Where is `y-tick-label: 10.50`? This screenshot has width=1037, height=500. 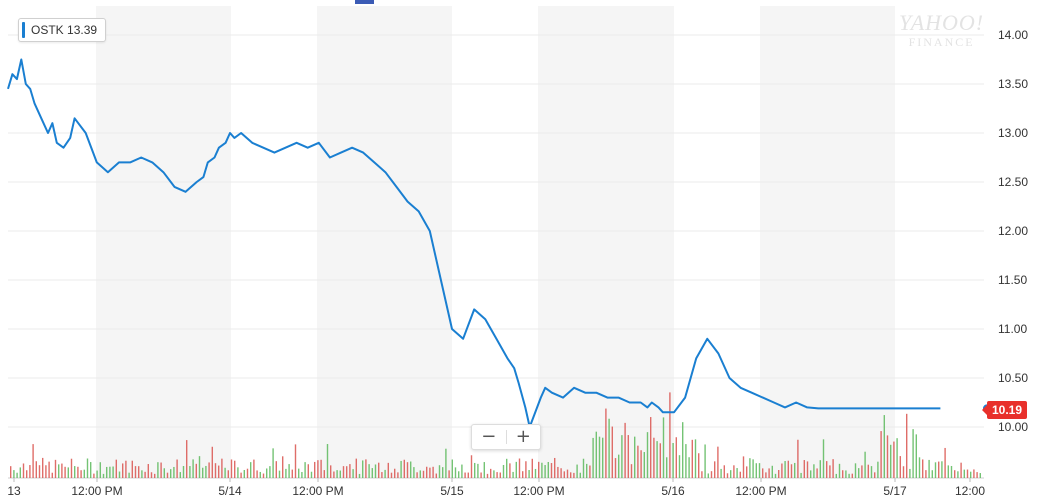 y-tick-label: 10.50 is located at coordinates (1013, 378).